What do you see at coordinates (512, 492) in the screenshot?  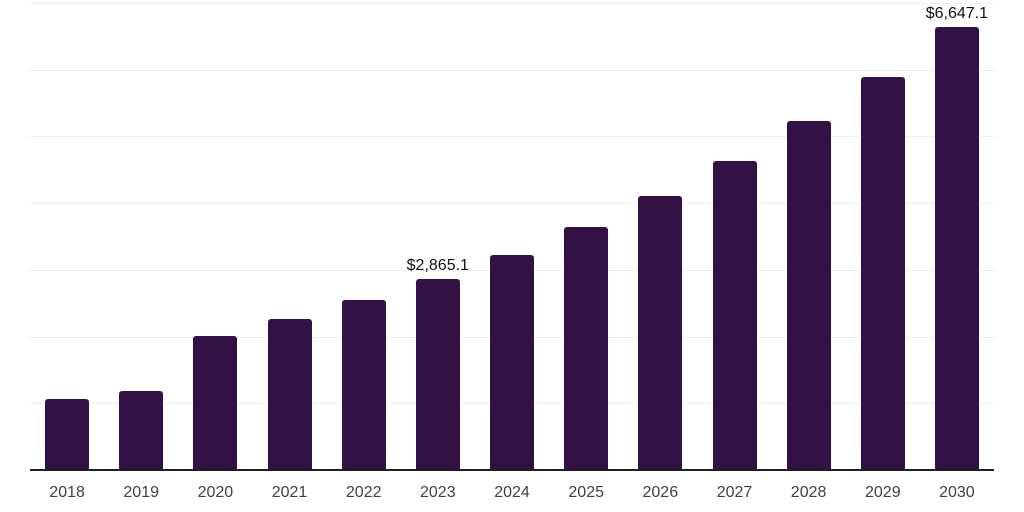 I see `x-tick-2024: 2024` at bounding box center [512, 492].